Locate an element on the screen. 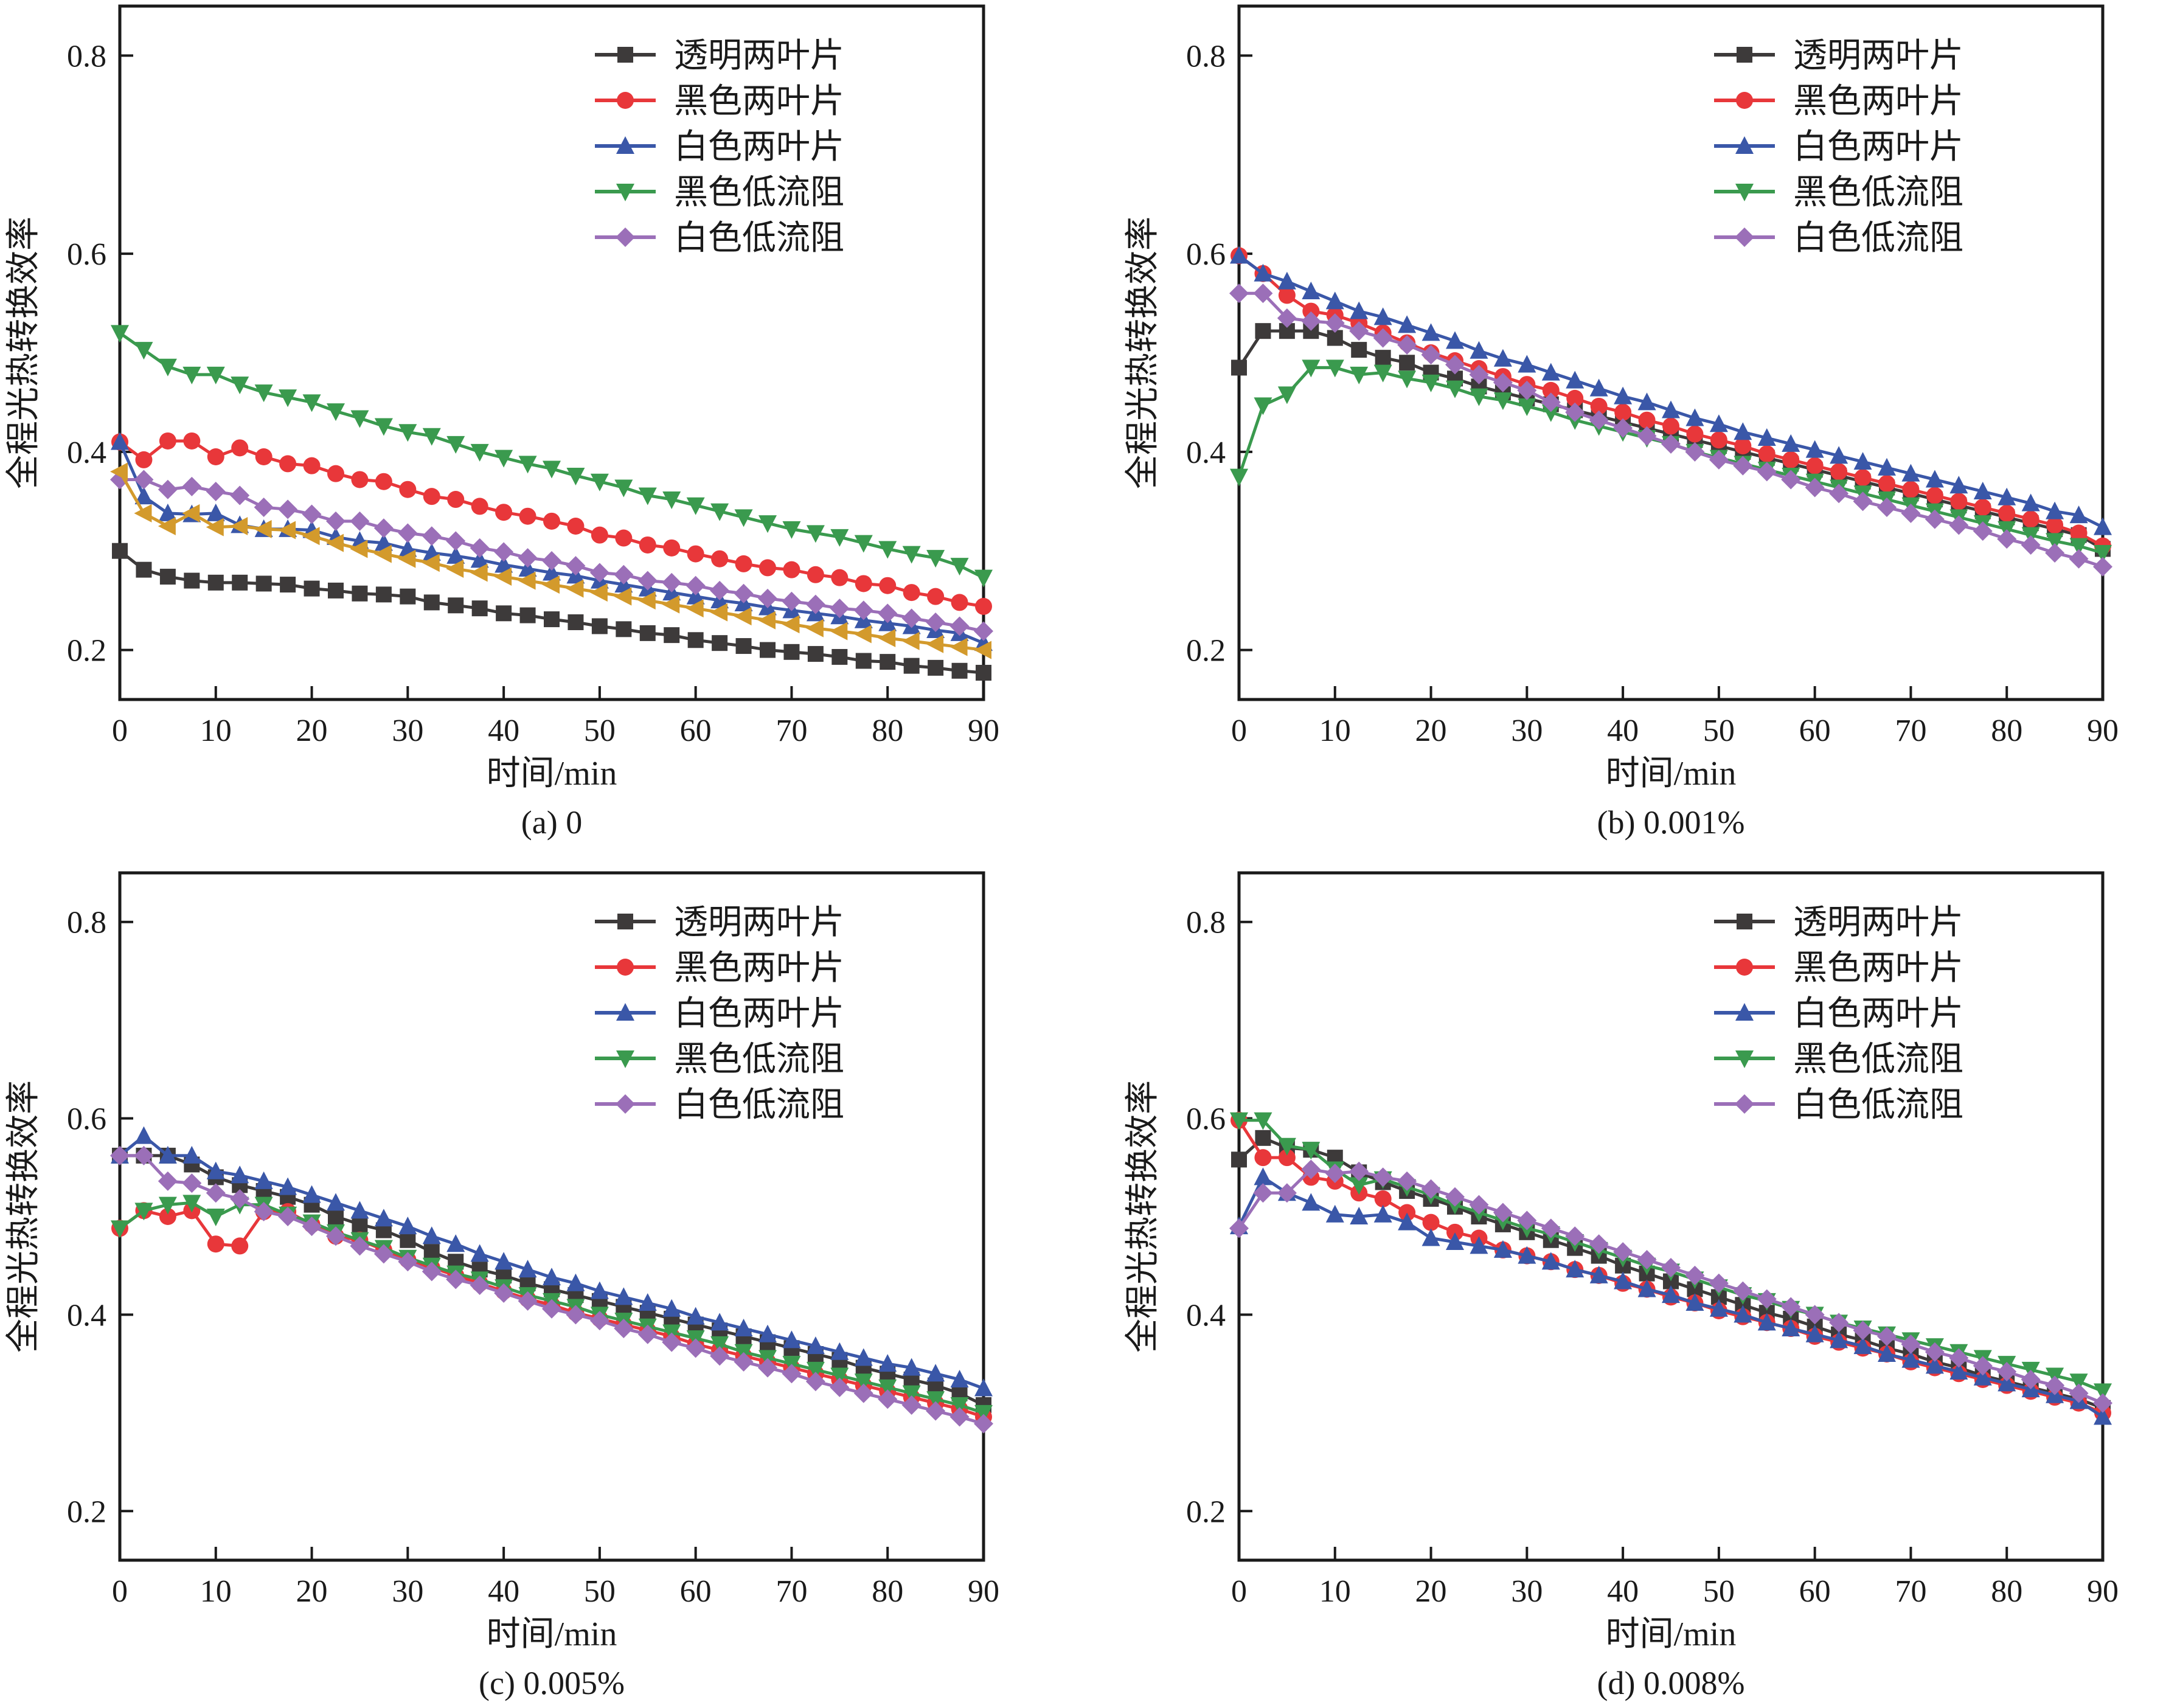 The height and width of the screenshot is (1708, 2166). x-tick-label: 70 is located at coordinates (791, 1591).